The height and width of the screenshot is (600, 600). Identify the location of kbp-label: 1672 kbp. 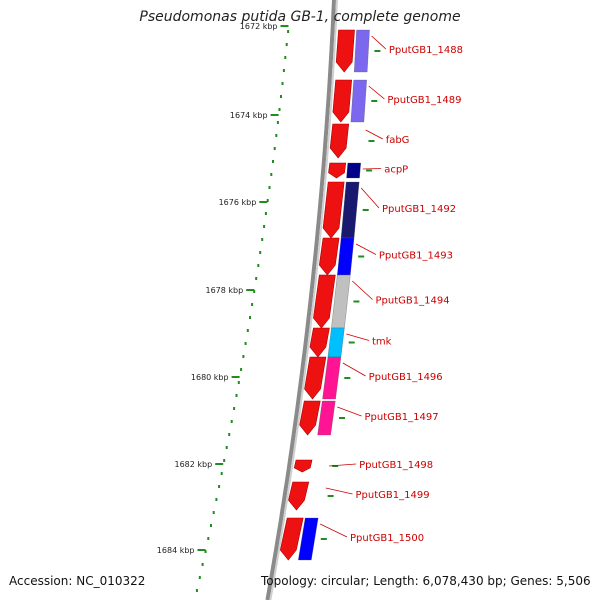
(259, 26).